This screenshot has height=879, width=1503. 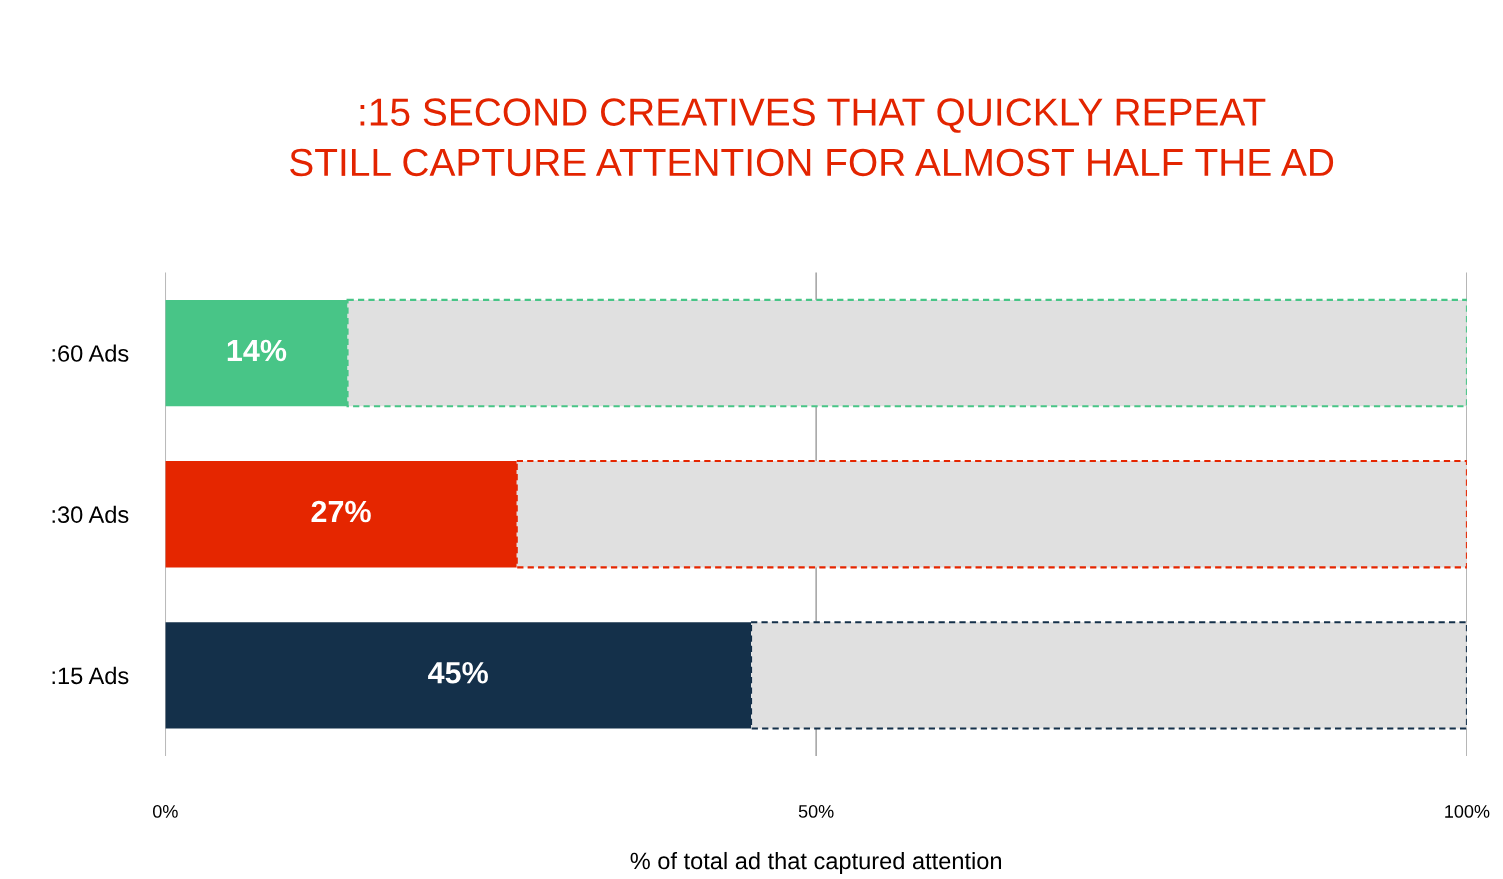 What do you see at coordinates (812, 137) in the screenshot?
I see `chart-title: :15 SECOND CREATIVES THAT QUICKLY REPEAT STILL CAPTURE ATTENTION FOR ALMOST HALF THE AD` at bounding box center [812, 137].